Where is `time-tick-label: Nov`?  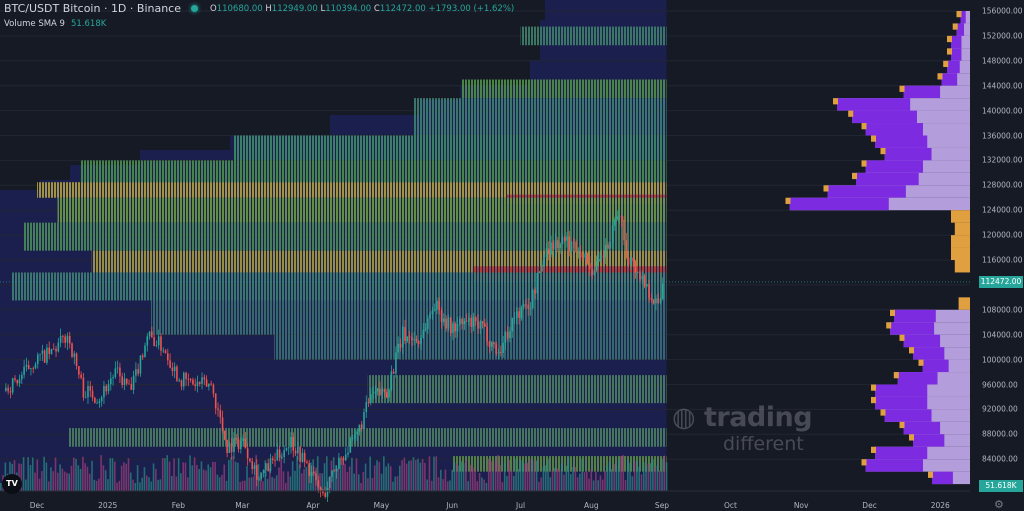
time-tick-label: Nov is located at coordinates (801, 505).